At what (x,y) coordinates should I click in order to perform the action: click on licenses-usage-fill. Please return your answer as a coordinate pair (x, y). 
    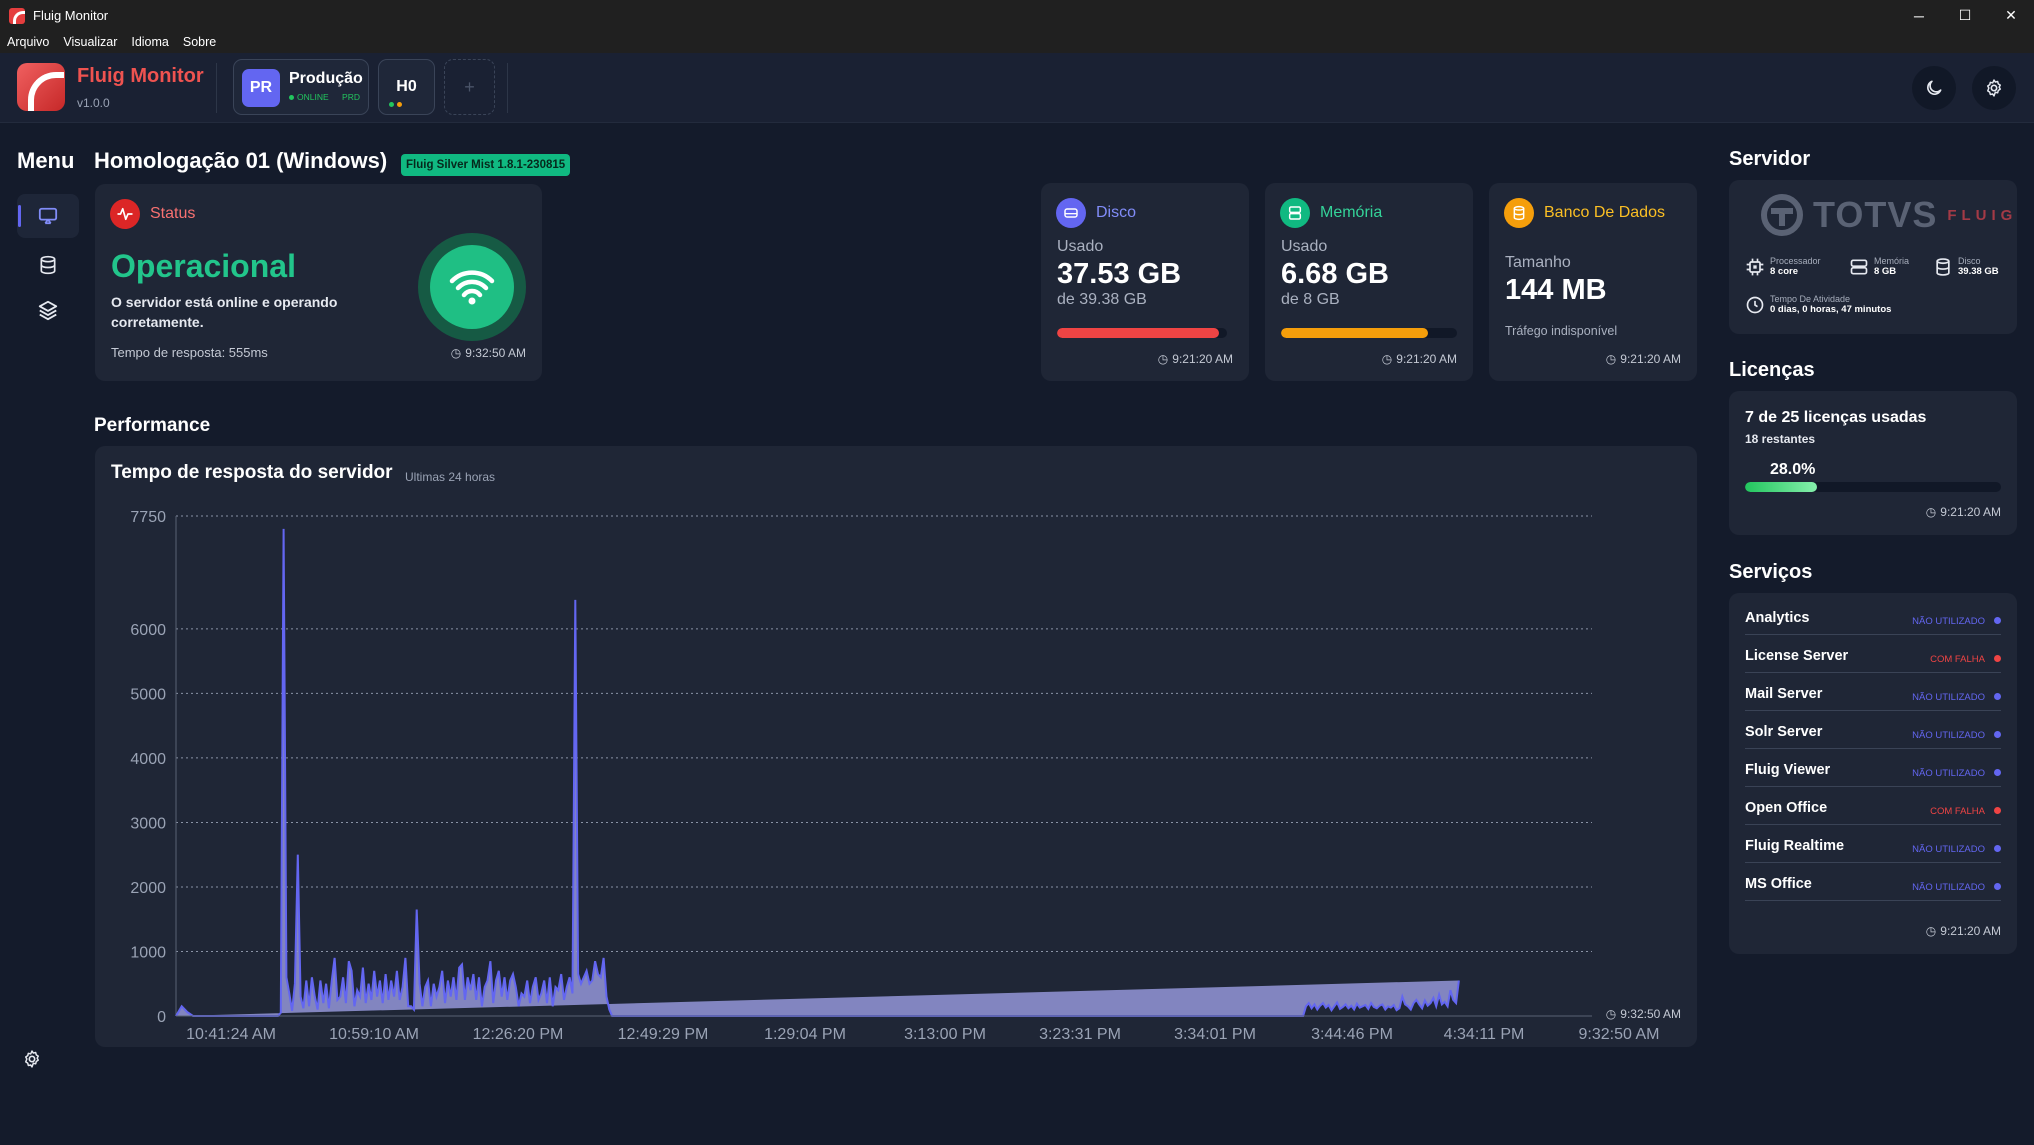
    Looking at the image, I should click on (1781, 487).